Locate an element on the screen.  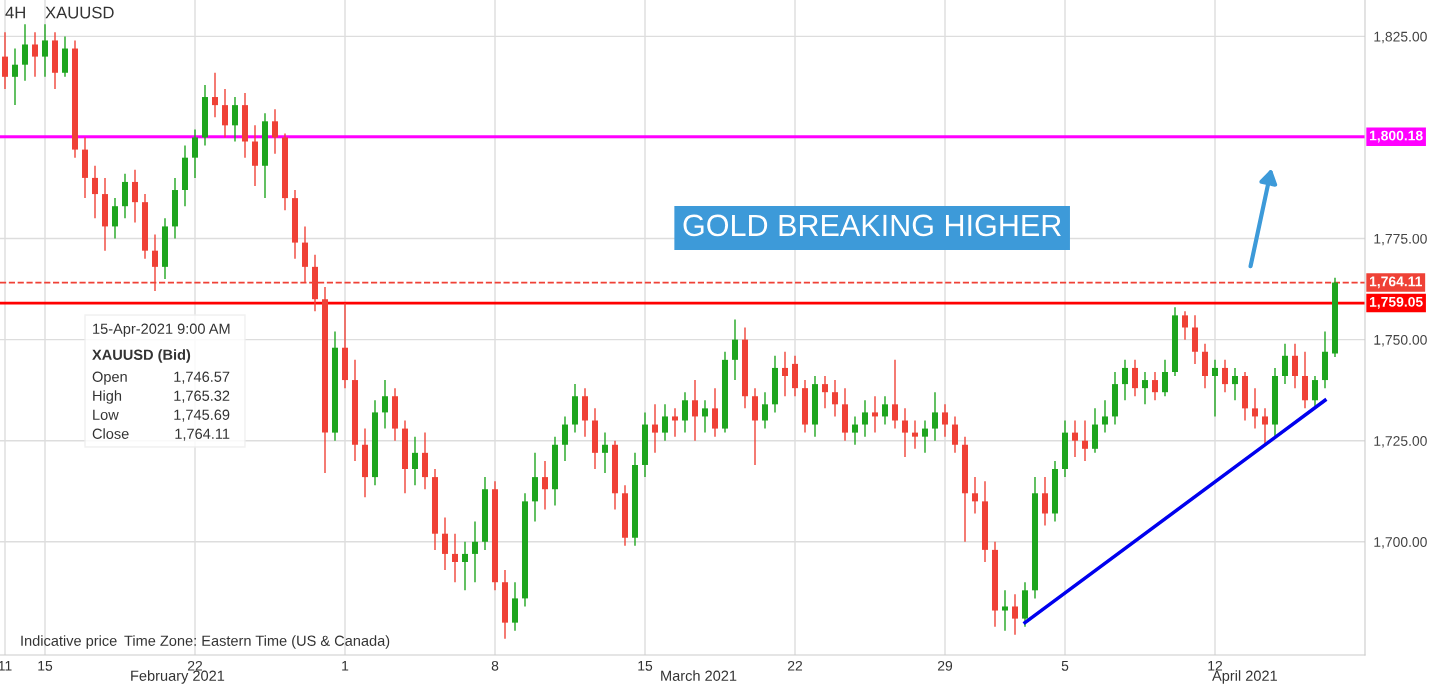
ref-line-label: 1,759.05 is located at coordinates (1396, 302).